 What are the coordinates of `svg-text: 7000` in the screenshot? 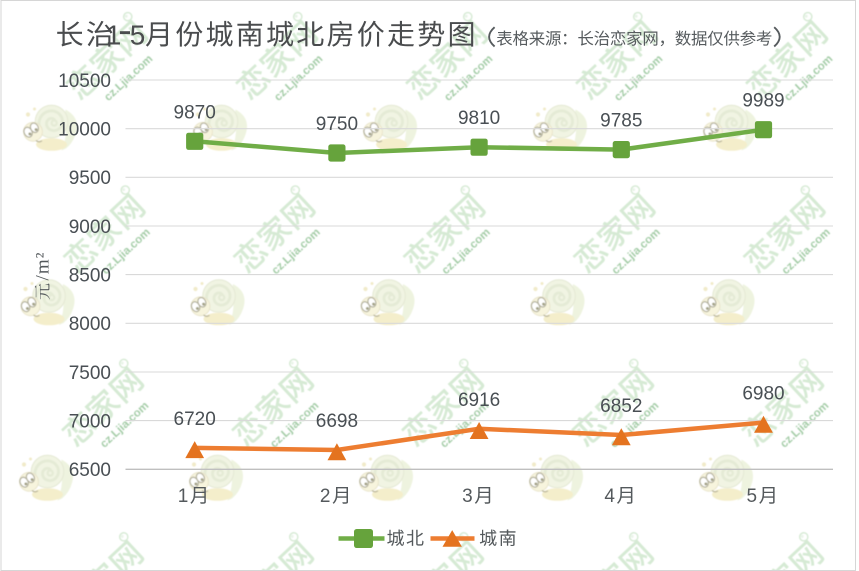 It's located at (90, 421).